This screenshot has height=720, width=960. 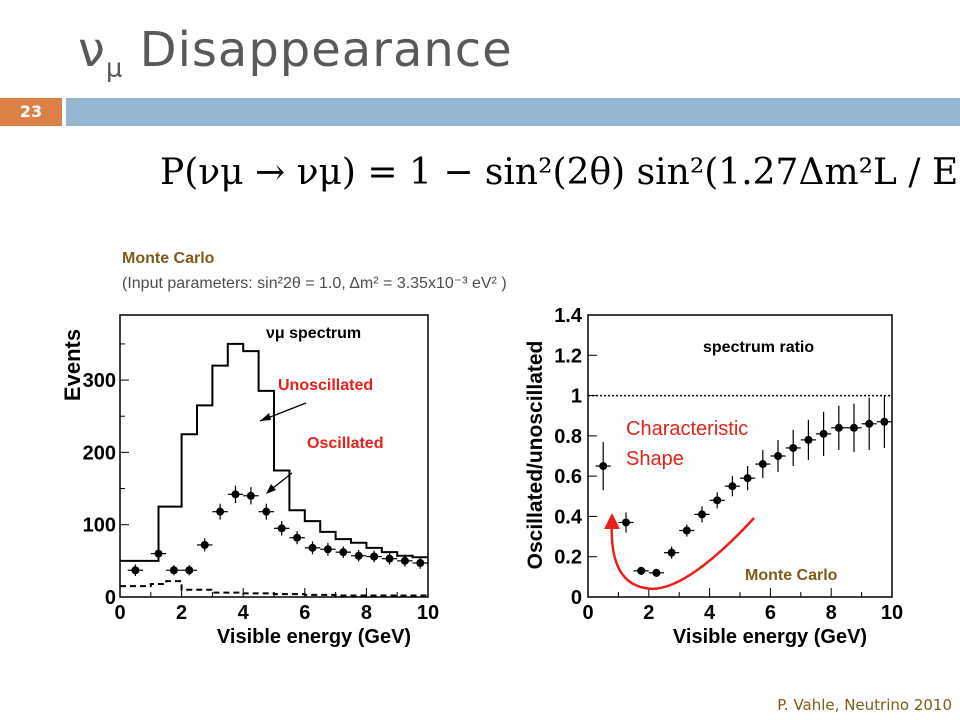 What do you see at coordinates (568, 558) in the screenshot?
I see `y-tick-label: 0.2` at bounding box center [568, 558].